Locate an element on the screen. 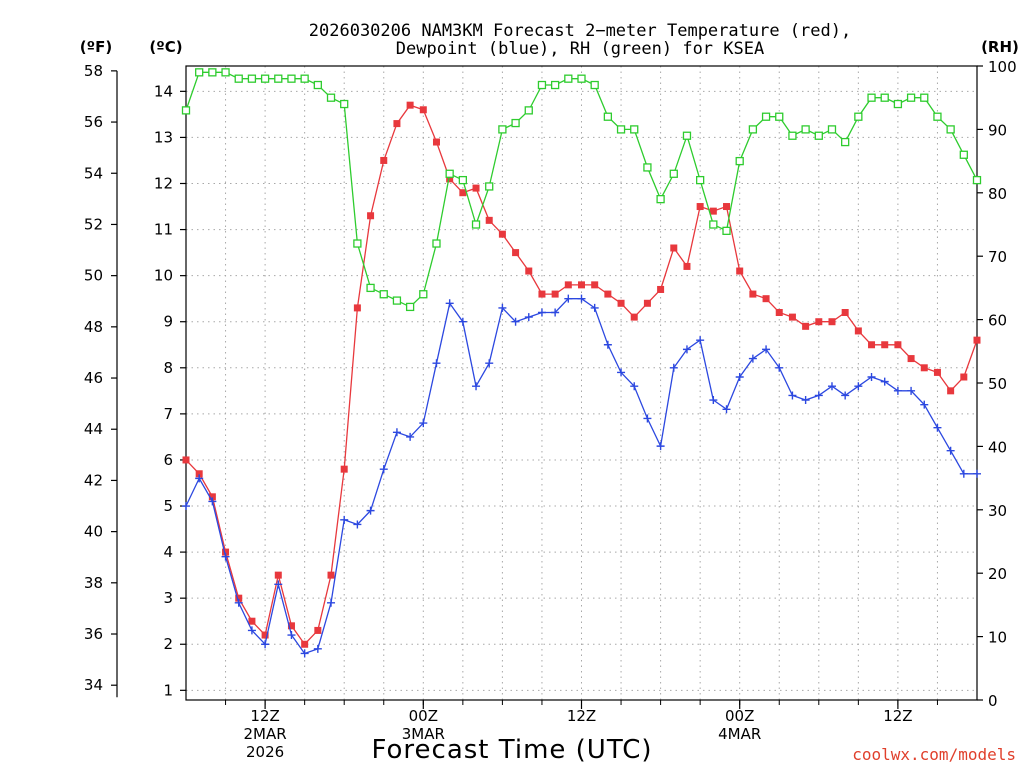 This screenshot has height=768, width=1024. x-axis-title: Forecast Time (UTC) is located at coordinates (511, 750).